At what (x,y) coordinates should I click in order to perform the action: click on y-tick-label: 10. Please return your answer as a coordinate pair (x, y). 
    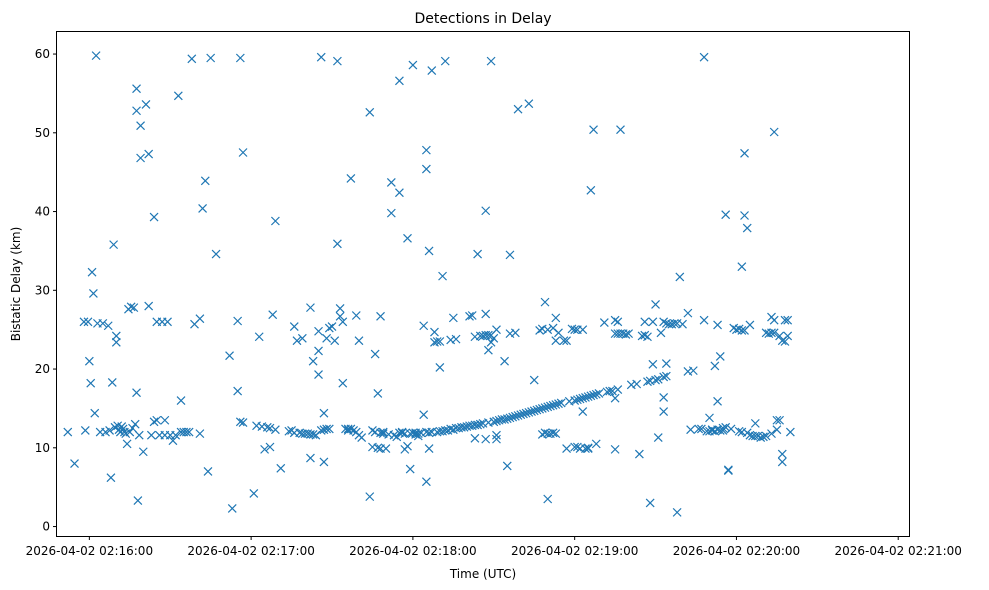
    Looking at the image, I should click on (42, 448).